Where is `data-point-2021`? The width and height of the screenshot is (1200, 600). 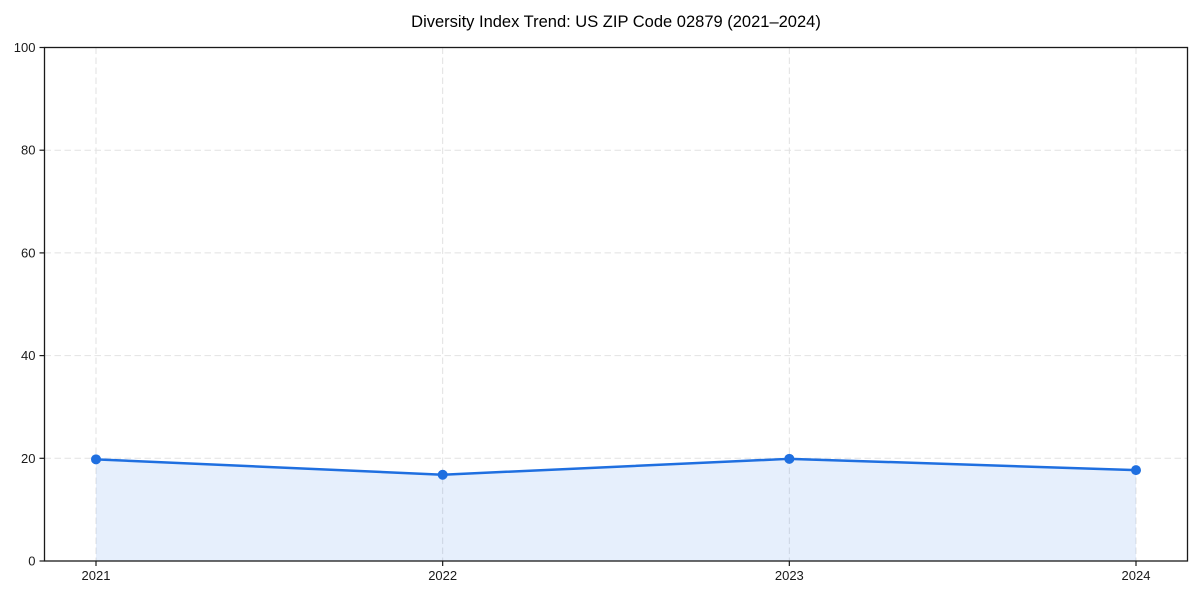
data-point-2021 is located at coordinates (96, 459).